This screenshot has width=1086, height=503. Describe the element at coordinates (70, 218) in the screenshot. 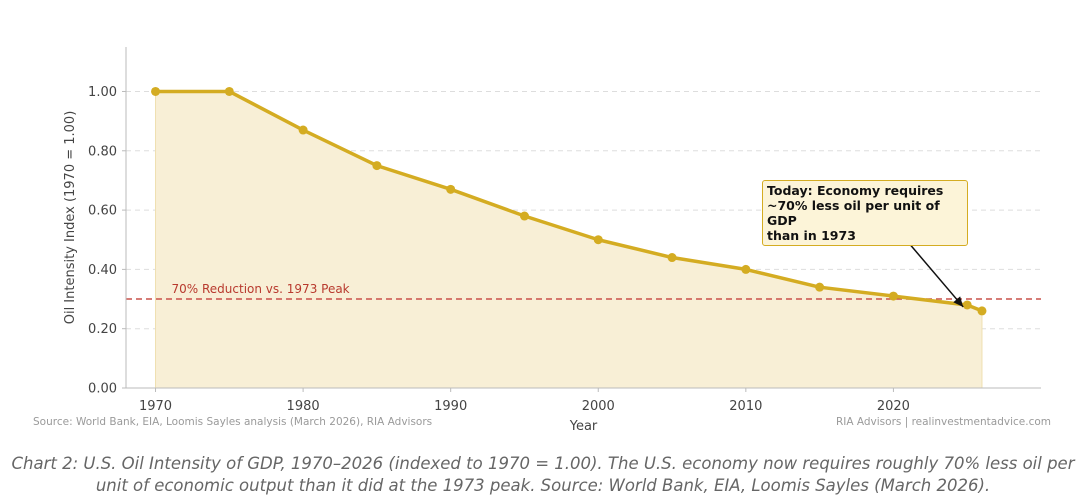

I see `y-axis-title: Oil Intensity Index (1970 = 1.00)` at that location.